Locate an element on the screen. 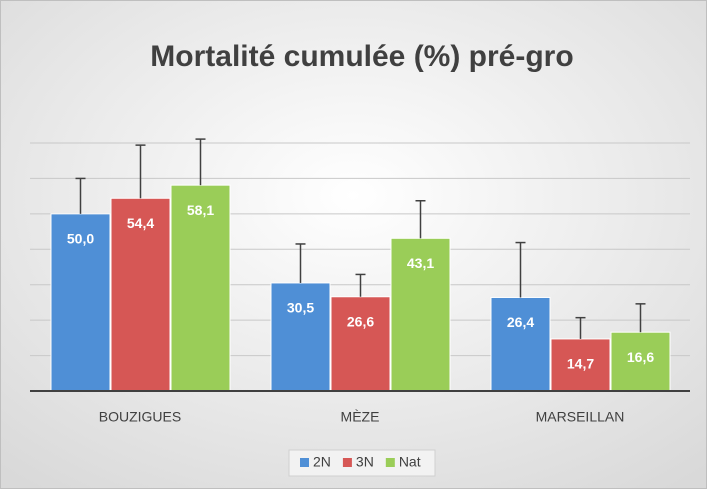  value-label: 50,0 is located at coordinates (80, 239).